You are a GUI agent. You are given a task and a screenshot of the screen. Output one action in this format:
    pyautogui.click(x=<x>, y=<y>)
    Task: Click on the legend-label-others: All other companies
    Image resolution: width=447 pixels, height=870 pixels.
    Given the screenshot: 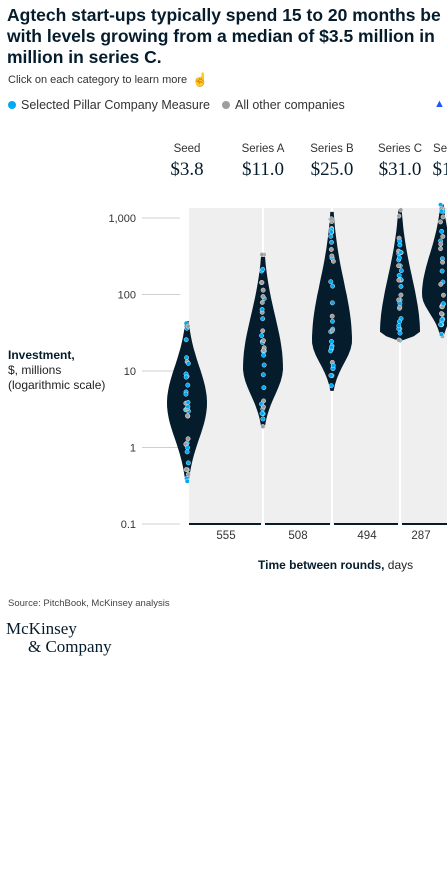 What is the action you would take?
    pyautogui.click(x=289, y=105)
    